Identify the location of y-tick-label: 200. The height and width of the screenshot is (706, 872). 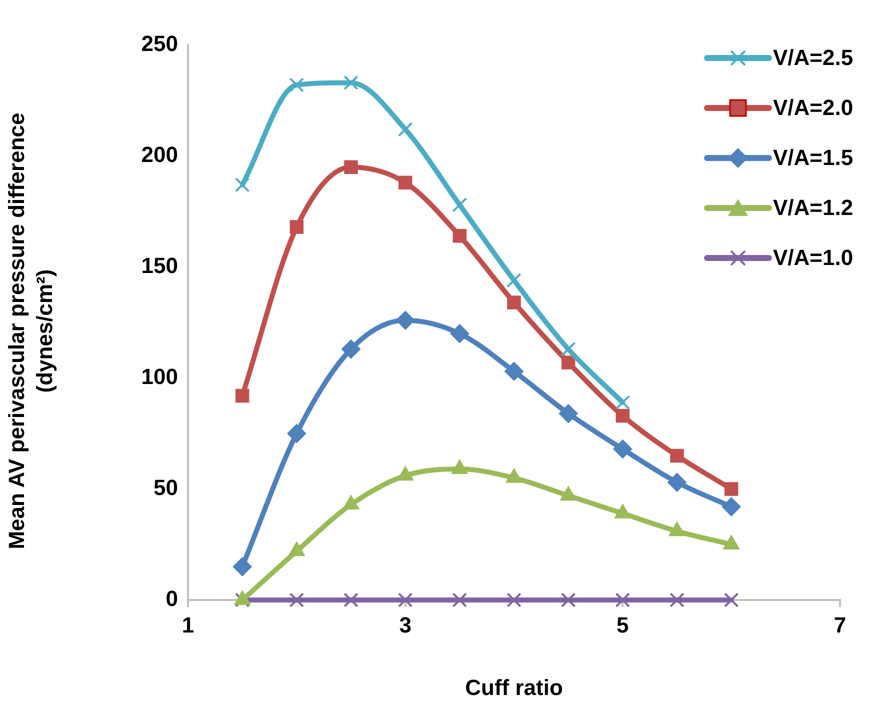
(159, 155).